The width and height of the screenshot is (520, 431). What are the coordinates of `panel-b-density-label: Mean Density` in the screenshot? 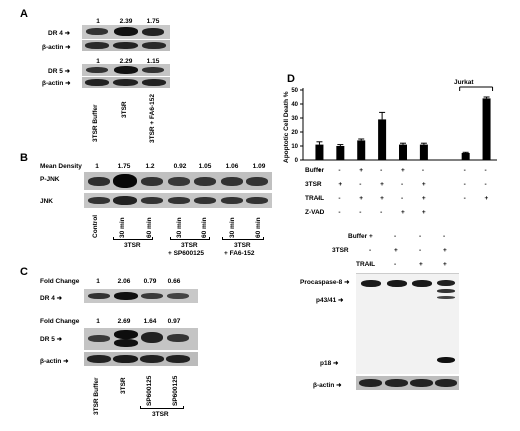 It's located at (61, 166).